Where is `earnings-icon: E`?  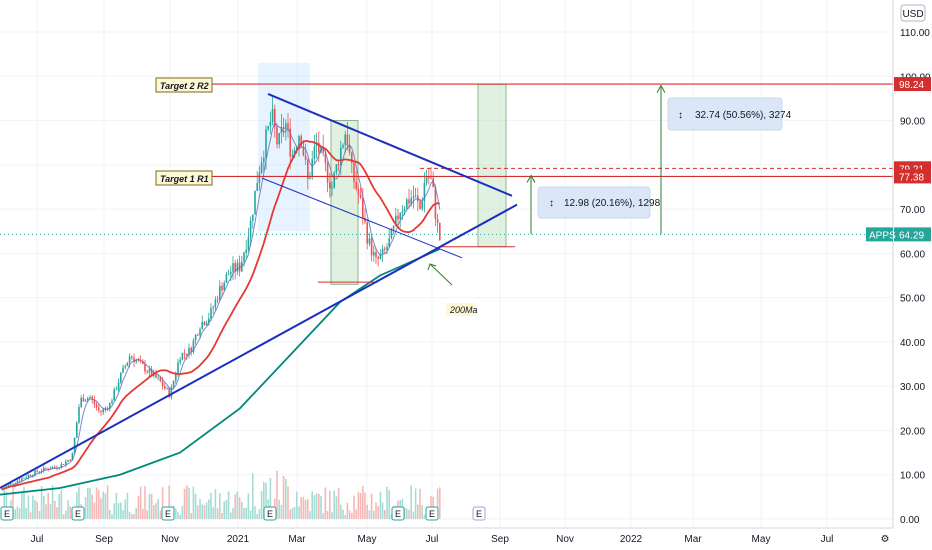 earnings-icon: E is located at coordinates (168, 513).